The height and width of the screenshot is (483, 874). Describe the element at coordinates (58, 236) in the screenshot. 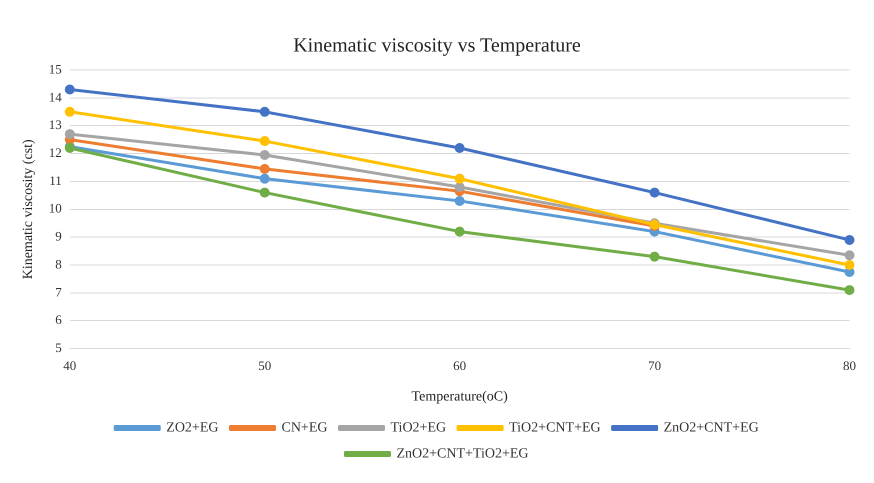

I see `y-tick-label: 9` at that location.